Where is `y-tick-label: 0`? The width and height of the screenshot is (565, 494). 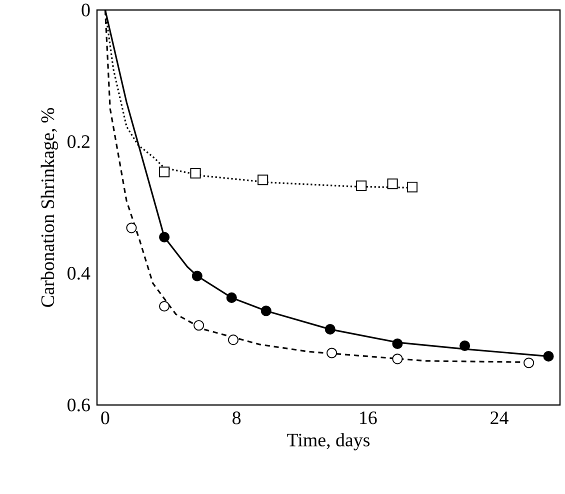 y-tick-label: 0 is located at coordinates (86, 10).